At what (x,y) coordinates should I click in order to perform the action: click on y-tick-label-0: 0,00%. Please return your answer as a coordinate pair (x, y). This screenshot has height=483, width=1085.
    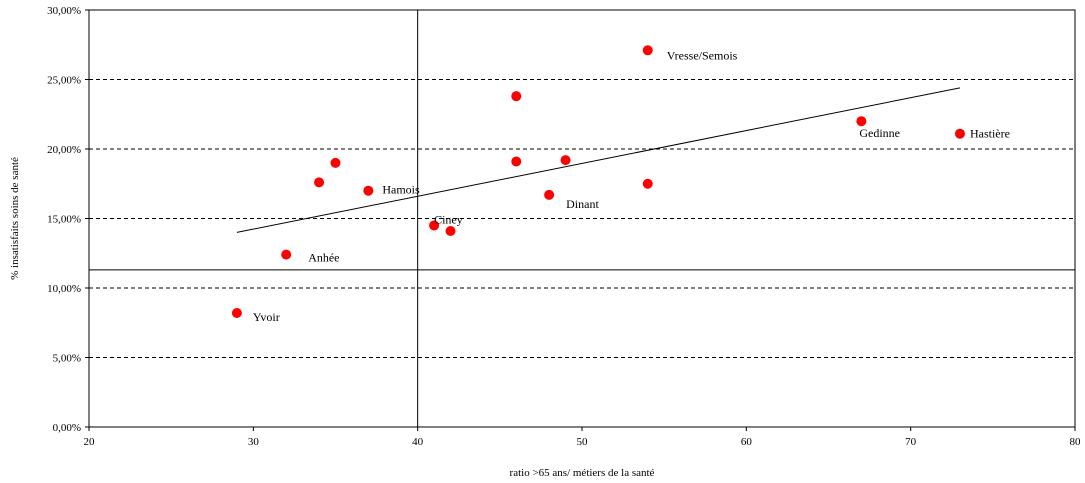
    Looking at the image, I should click on (67, 428).